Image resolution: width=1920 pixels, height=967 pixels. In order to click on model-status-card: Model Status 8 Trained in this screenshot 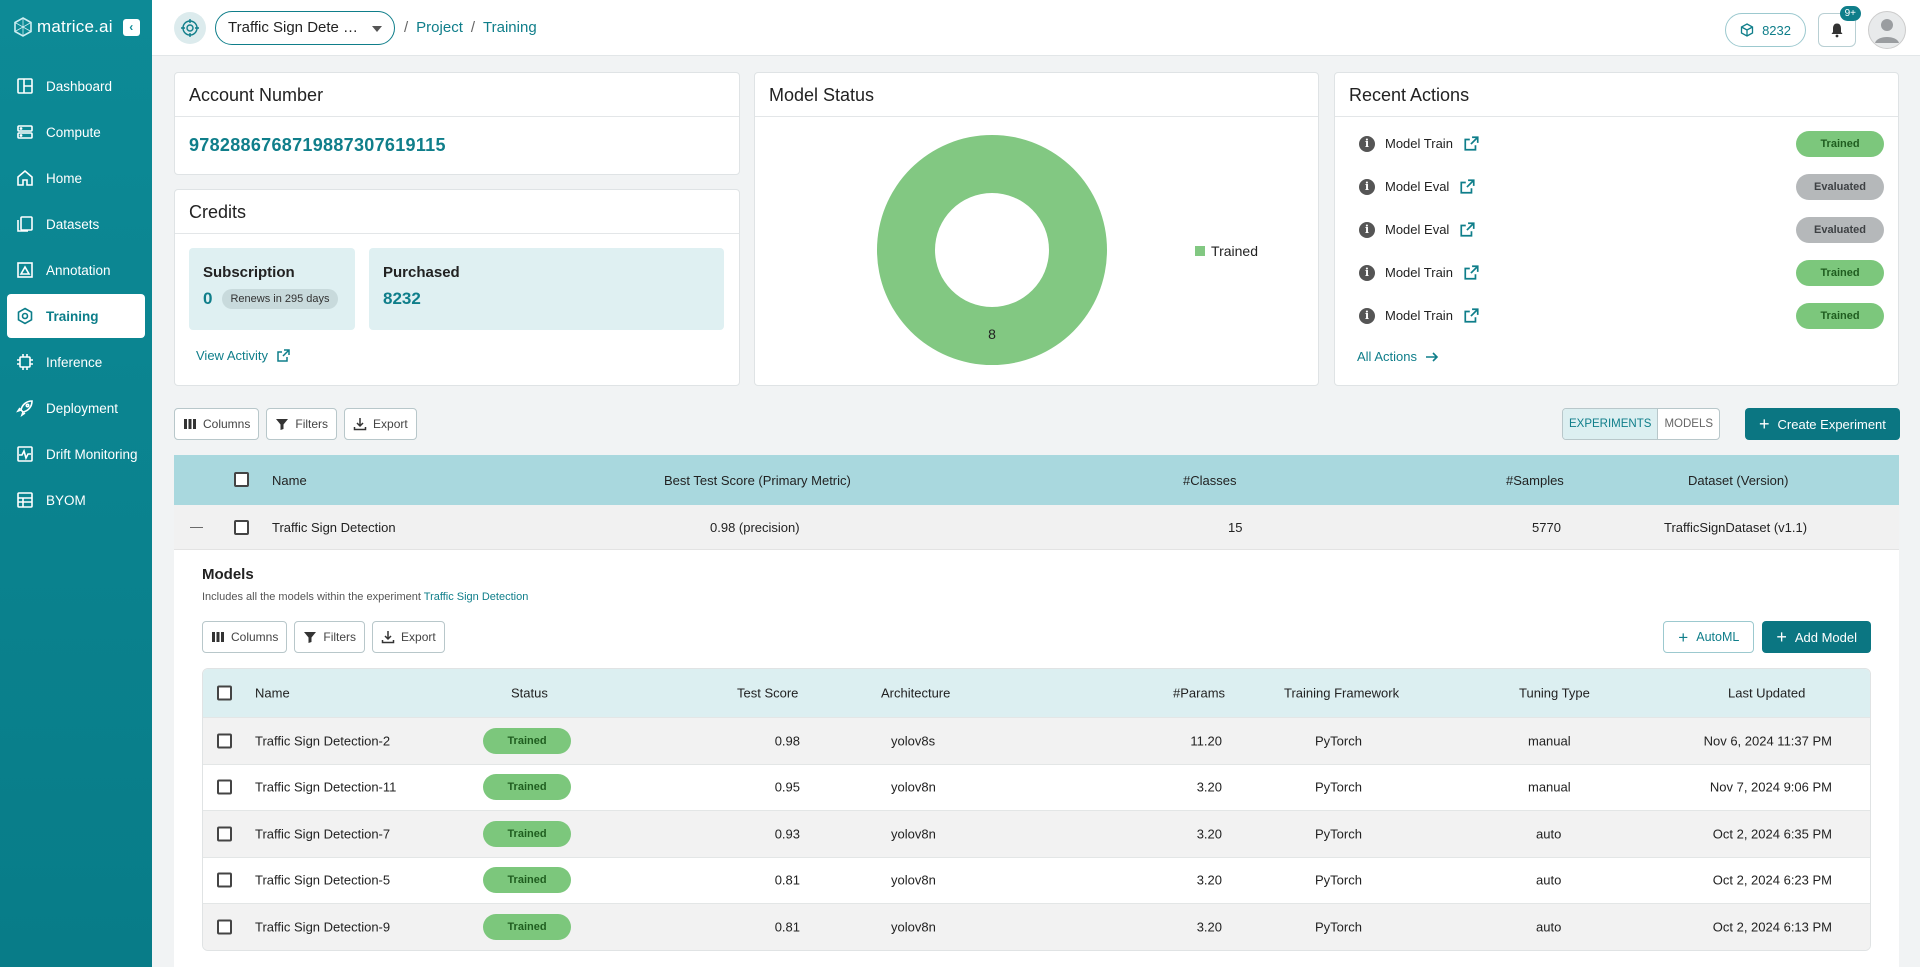, I will do `click(1036, 229)`.